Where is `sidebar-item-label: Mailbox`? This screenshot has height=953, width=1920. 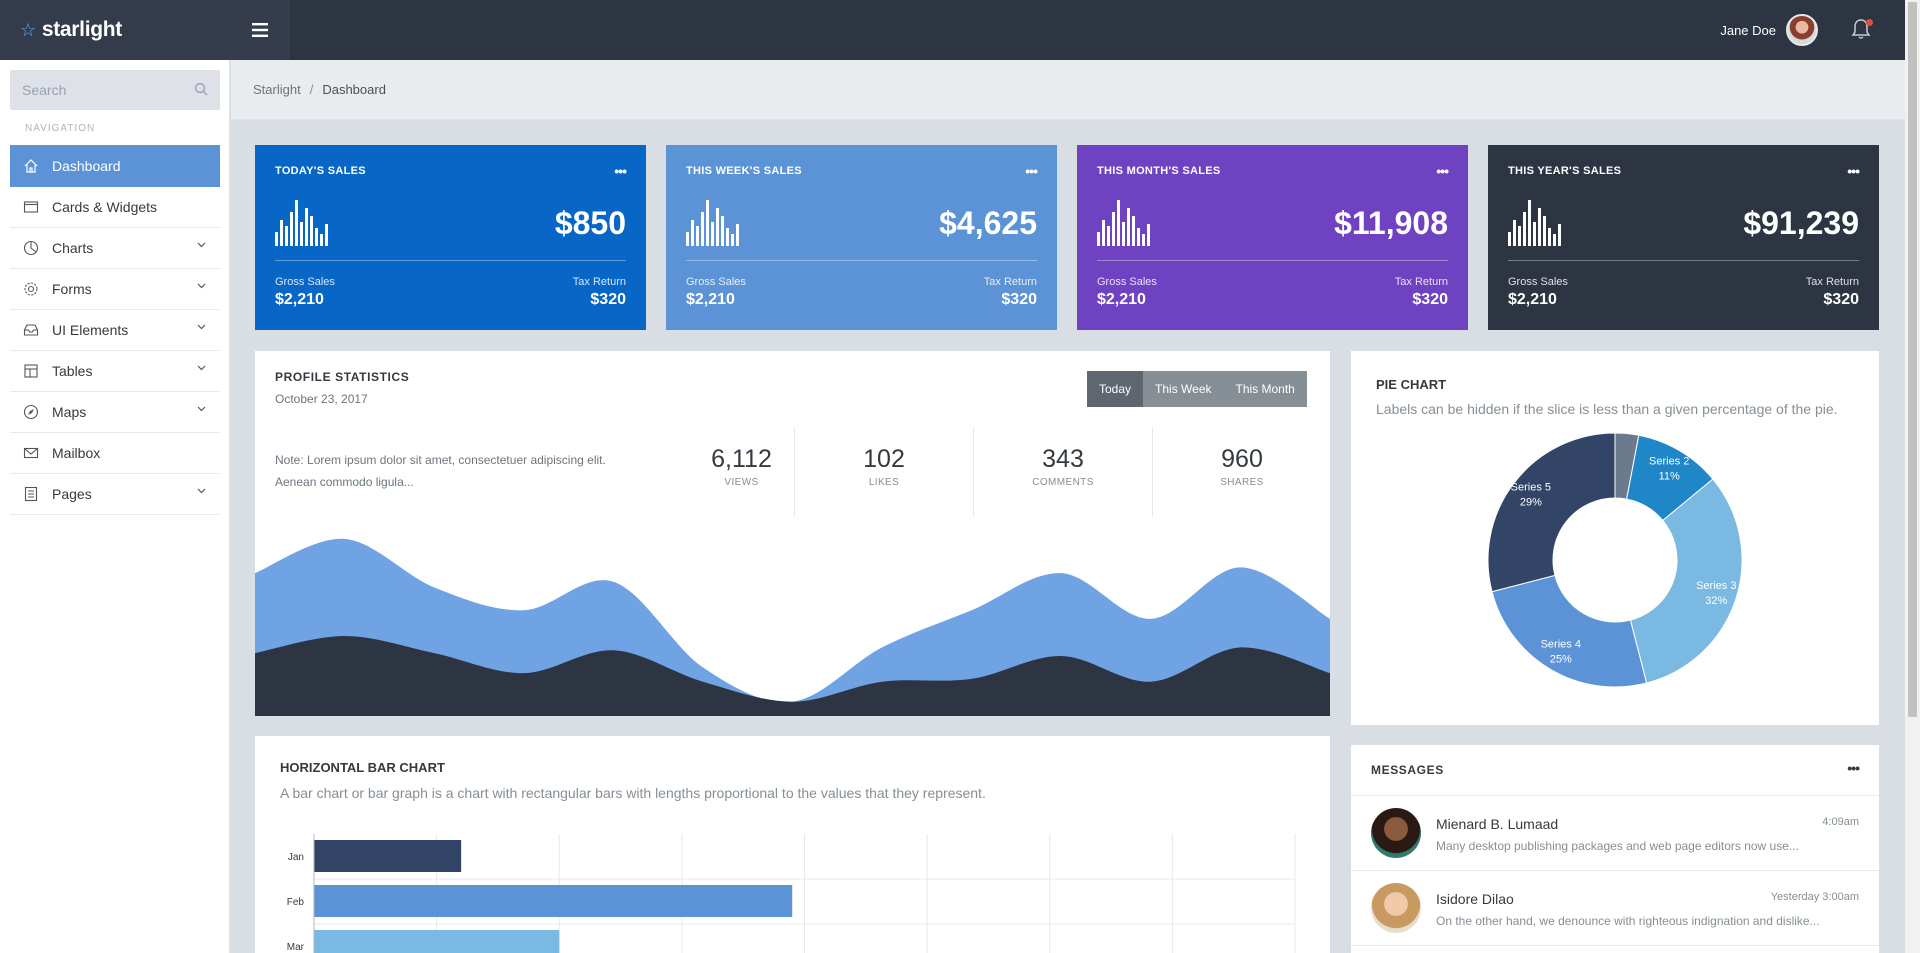
sidebar-item-label: Mailbox is located at coordinates (76, 453).